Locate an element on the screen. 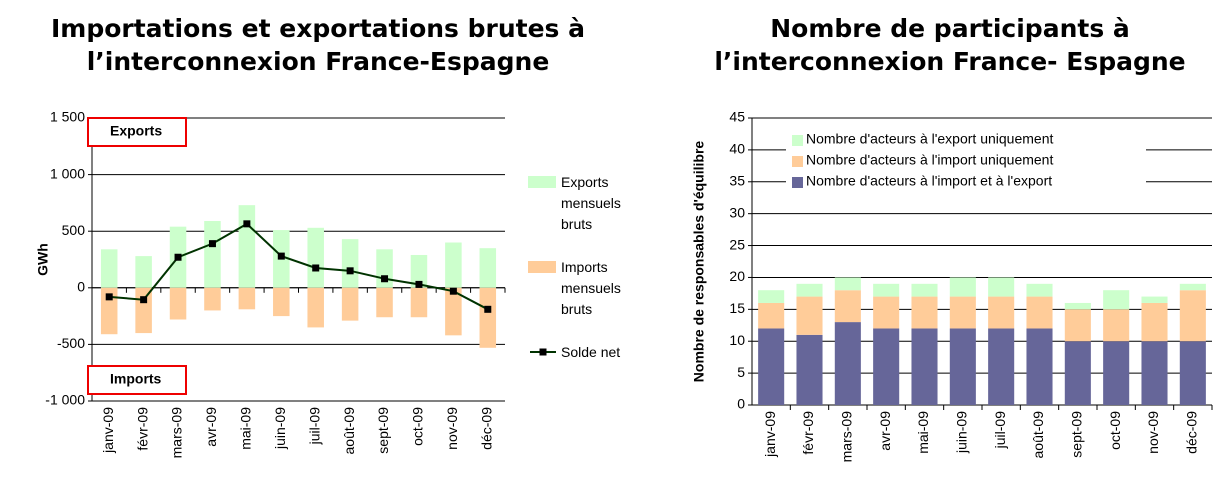 The width and height of the screenshot is (1216, 477). chart-title: Importations et exportations brutes à is located at coordinates (318, 28).